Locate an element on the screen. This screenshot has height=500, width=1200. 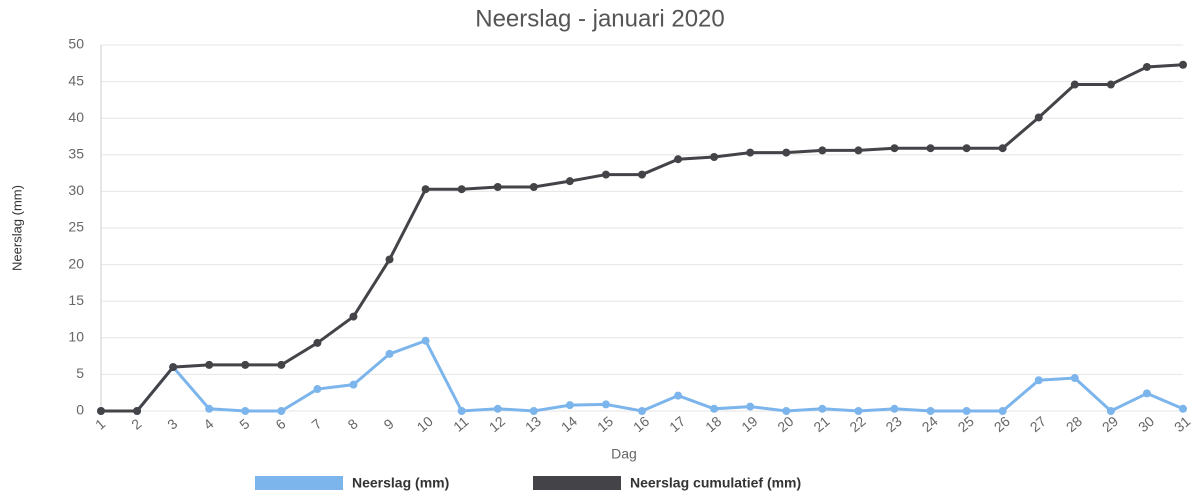
chart-title: Neerslag - januari 2020 is located at coordinates (599, 18).